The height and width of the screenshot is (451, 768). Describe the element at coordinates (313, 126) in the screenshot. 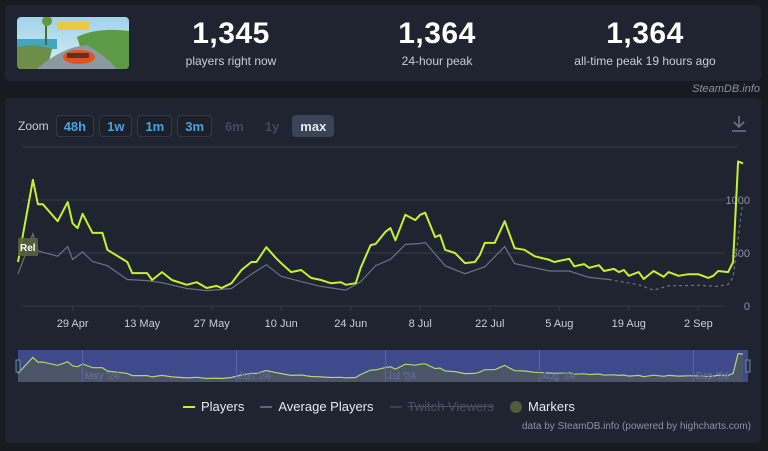

I see `zoom-max-button: max` at that location.